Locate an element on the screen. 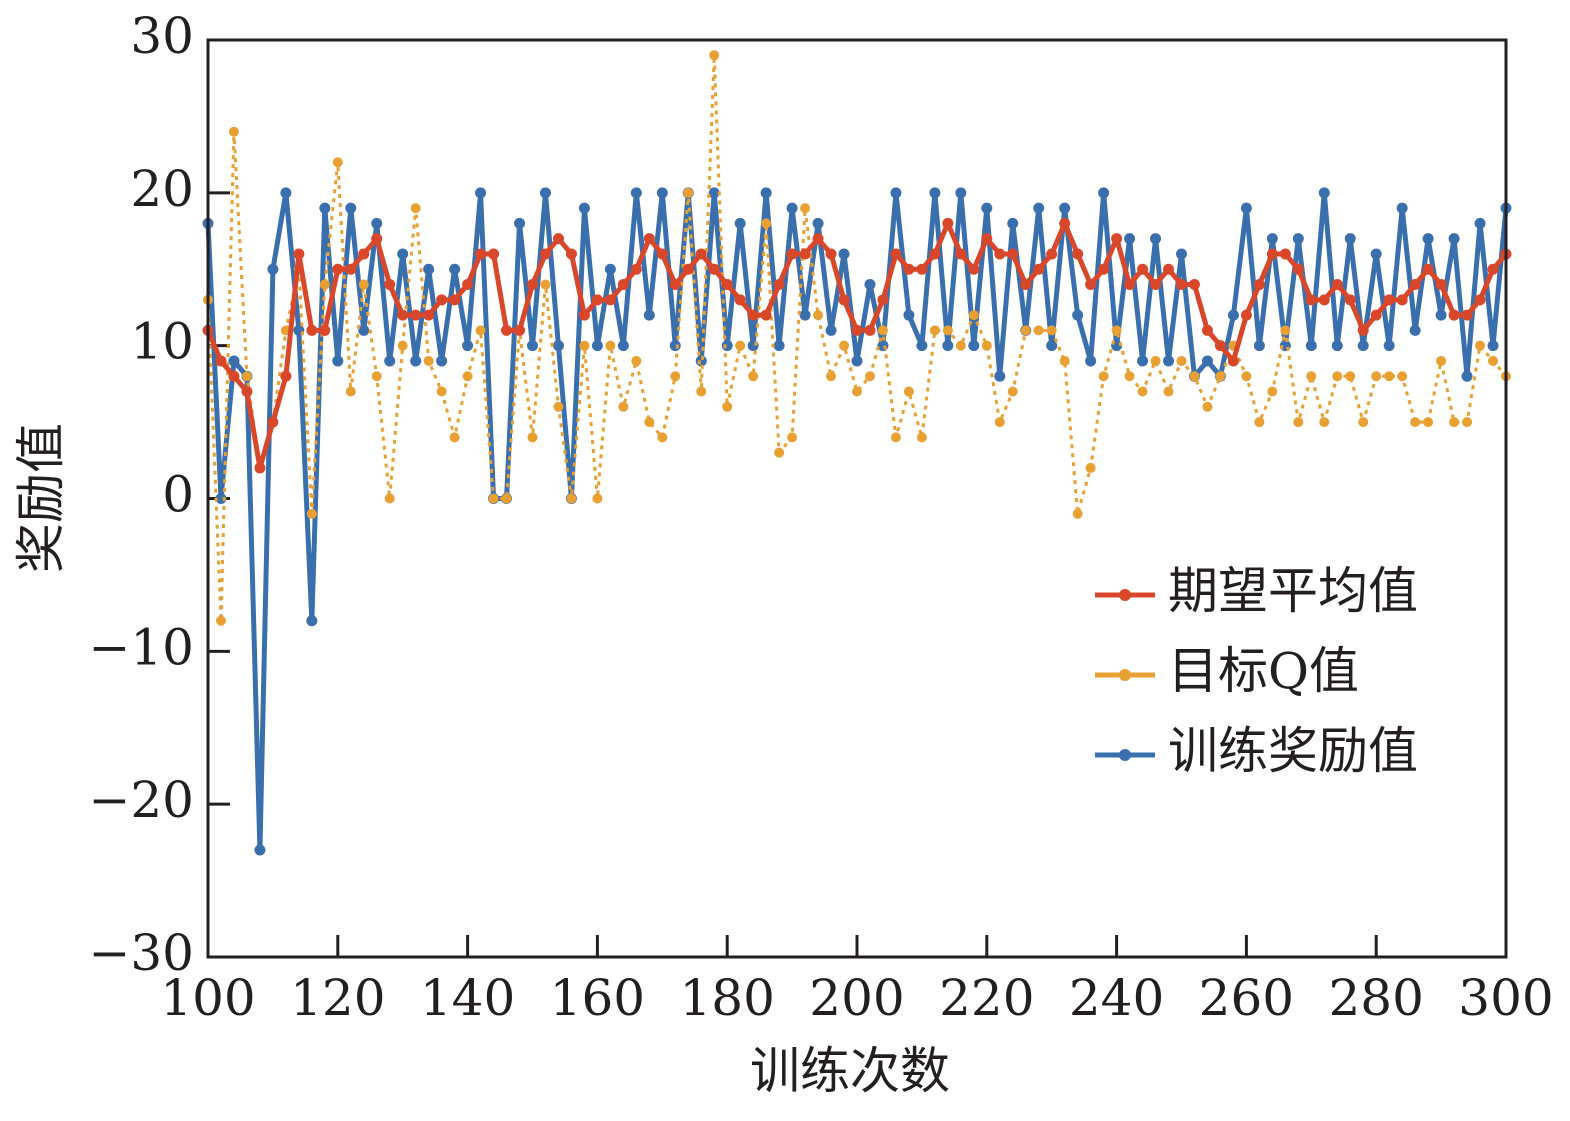 Image resolution: width=1570 pixels, height=1121 pixels. legend-label: 期望平均值 is located at coordinates (1293, 591).